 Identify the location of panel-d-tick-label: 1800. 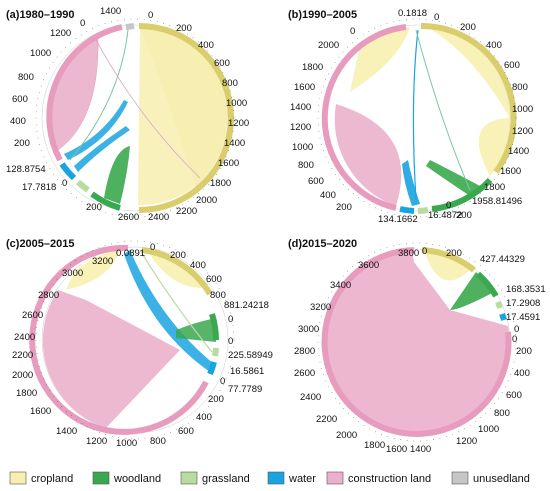
(374, 445).